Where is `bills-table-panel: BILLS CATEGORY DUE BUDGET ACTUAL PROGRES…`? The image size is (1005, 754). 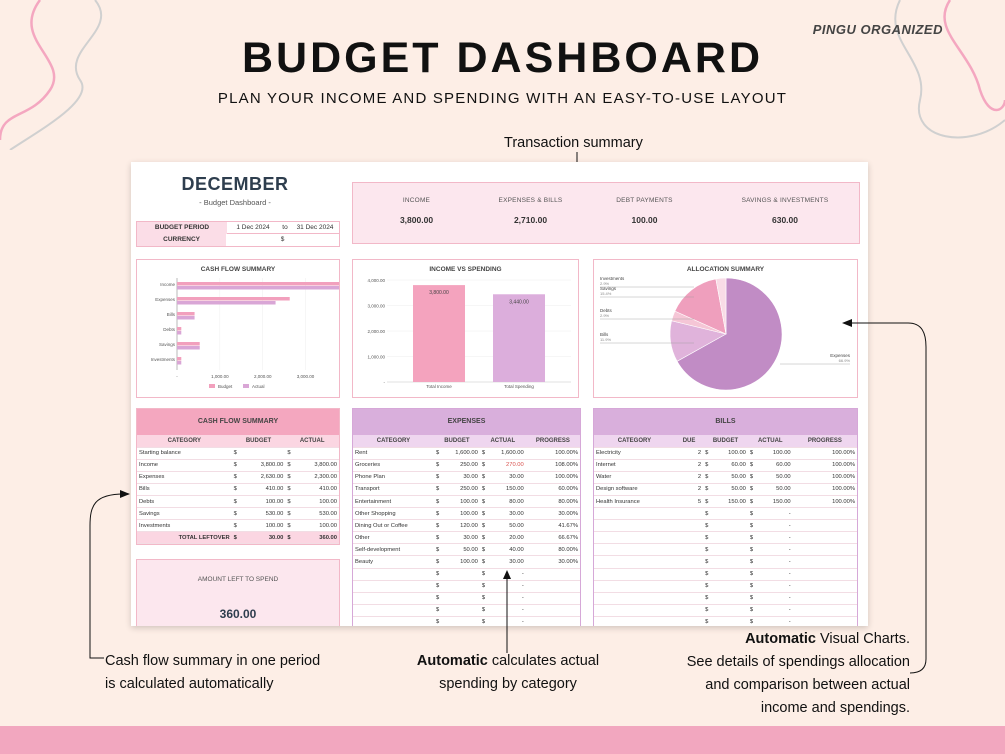
bills-table-panel: BILLS CATEGORY DUE BUDGET ACTUAL PROGRES… is located at coordinates (725, 517).